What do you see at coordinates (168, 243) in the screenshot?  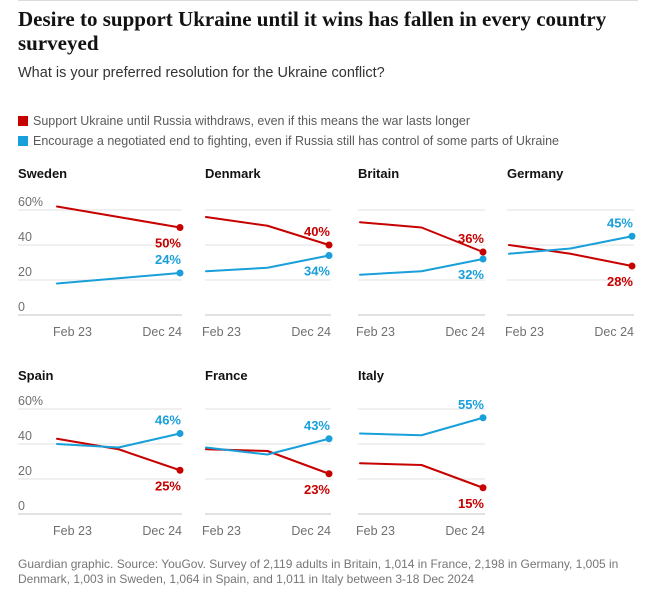 I see `support-end-label: 50%` at bounding box center [168, 243].